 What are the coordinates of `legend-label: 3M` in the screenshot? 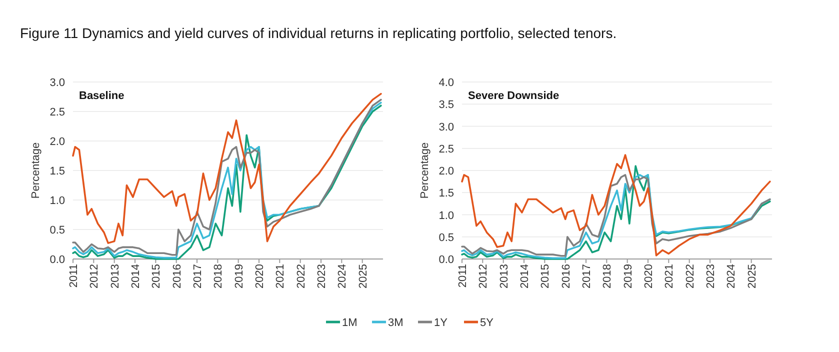 It's located at (396, 323).